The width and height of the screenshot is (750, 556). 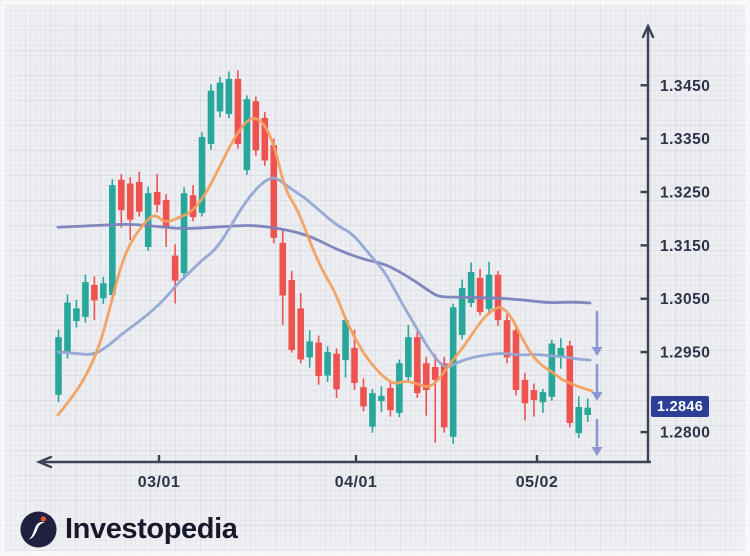 I want to click on investopedia-logo-icon, so click(x=38, y=529).